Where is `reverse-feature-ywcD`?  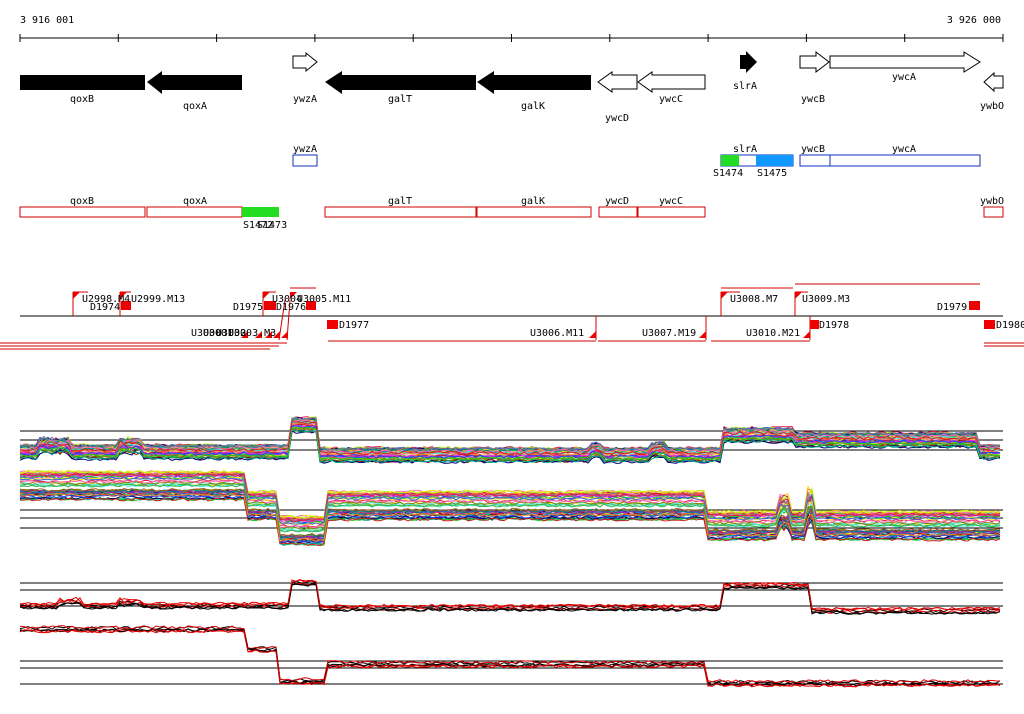 reverse-feature-ywcD is located at coordinates (618, 212).